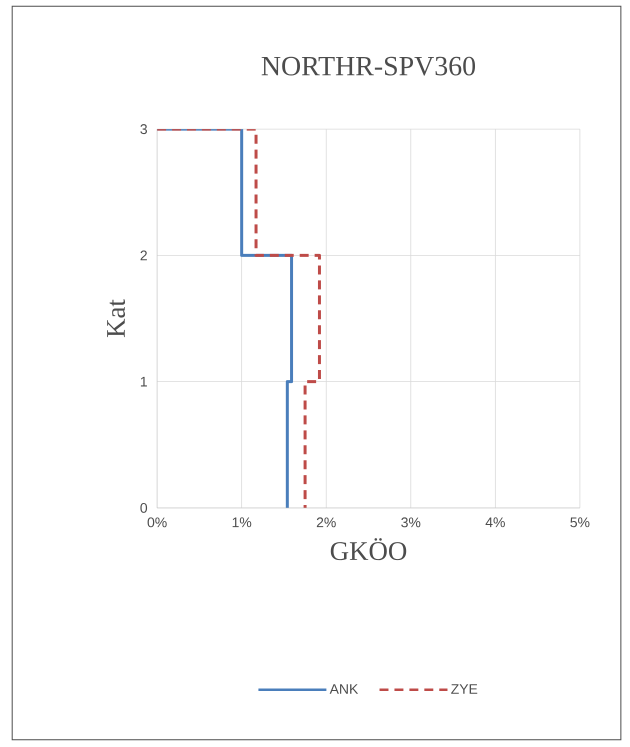  Describe the element at coordinates (144, 507) in the screenshot. I see `y-tick-label: 0` at that location.